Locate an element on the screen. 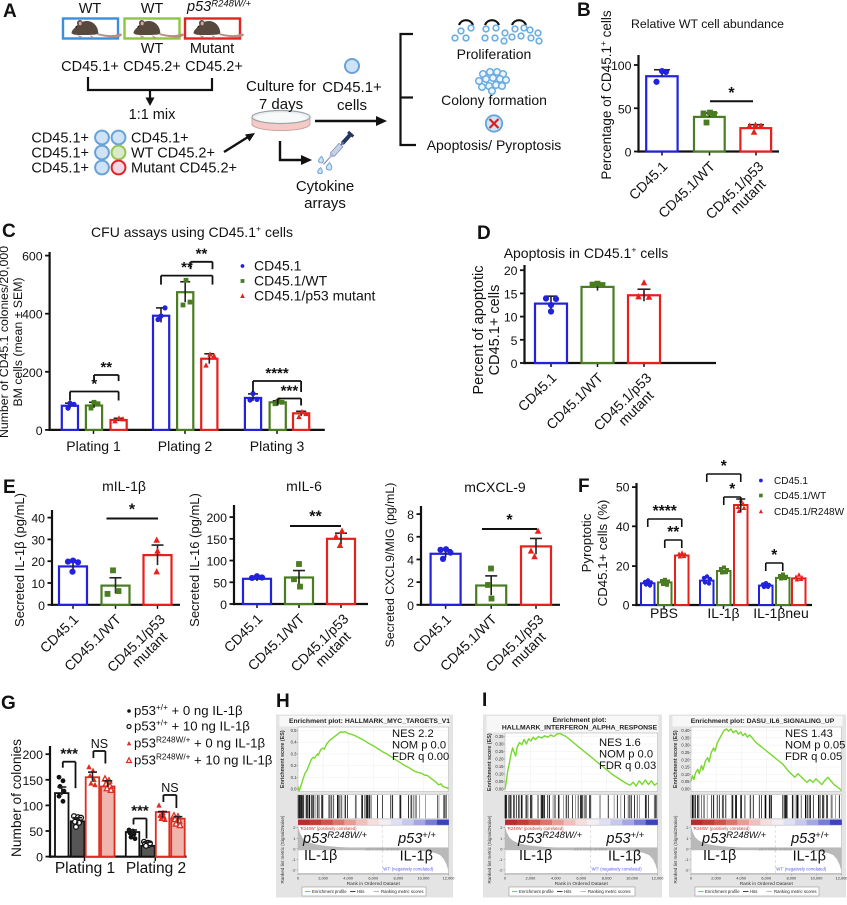 This screenshot has height=905, width=847. svg-text: 20 is located at coordinates (623, 567).